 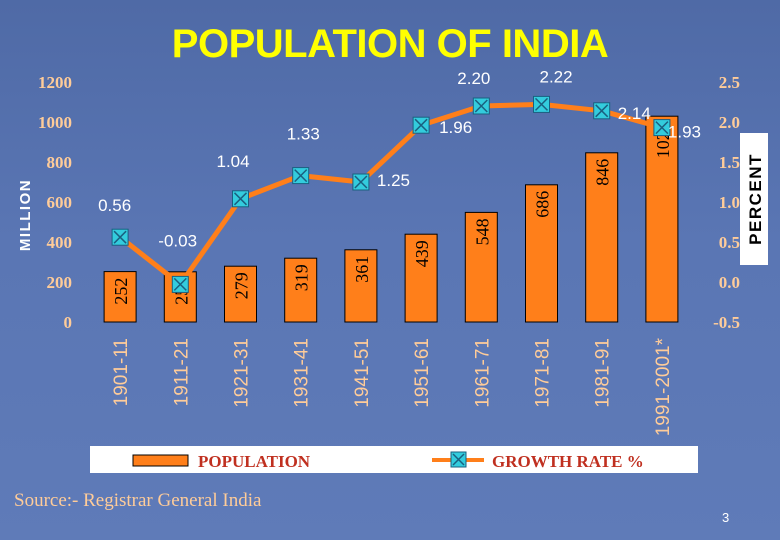 I want to click on source-note: Source:- Registrar General India, so click(x=138, y=500).